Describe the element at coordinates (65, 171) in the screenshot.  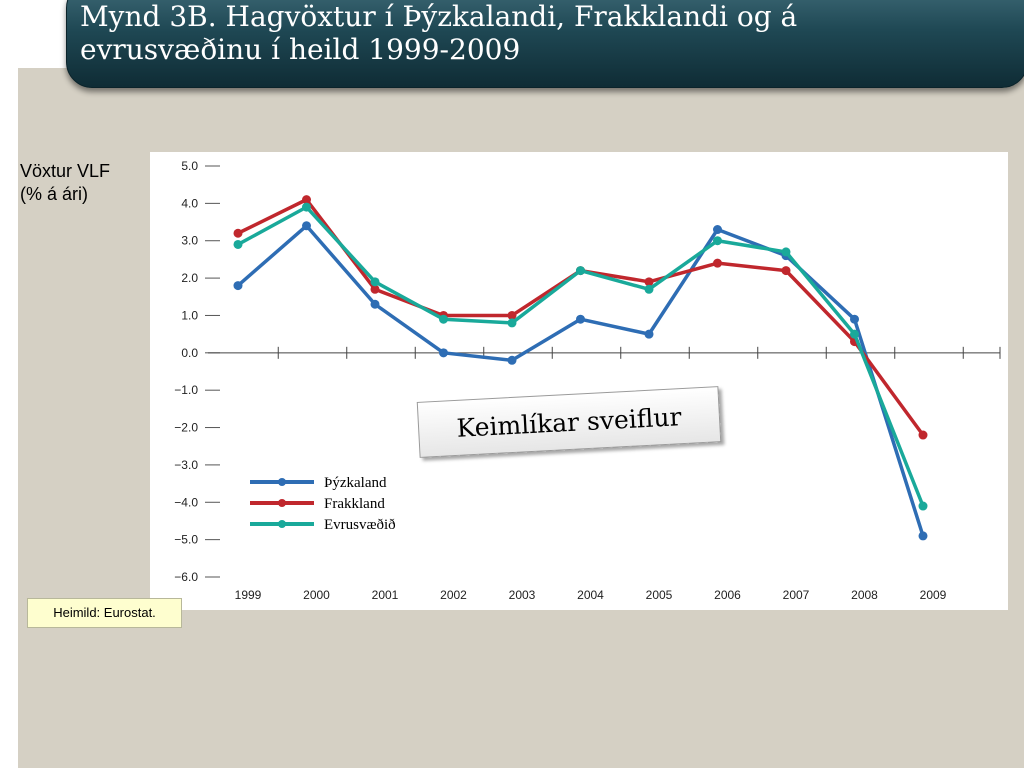
I see `y-axis-label-line-1: Vöxtur VLF` at that location.